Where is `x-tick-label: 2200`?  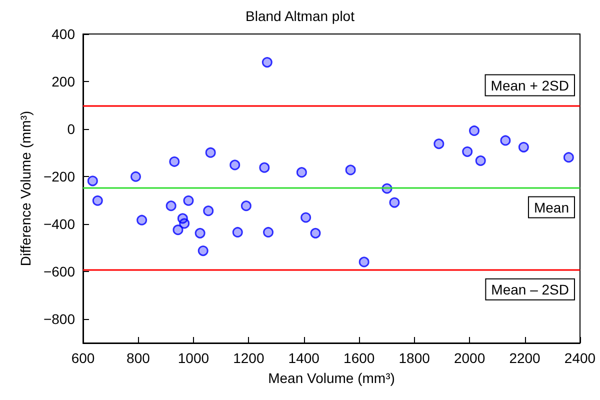 x-tick-label: 2200 is located at coordinates (525, 358).